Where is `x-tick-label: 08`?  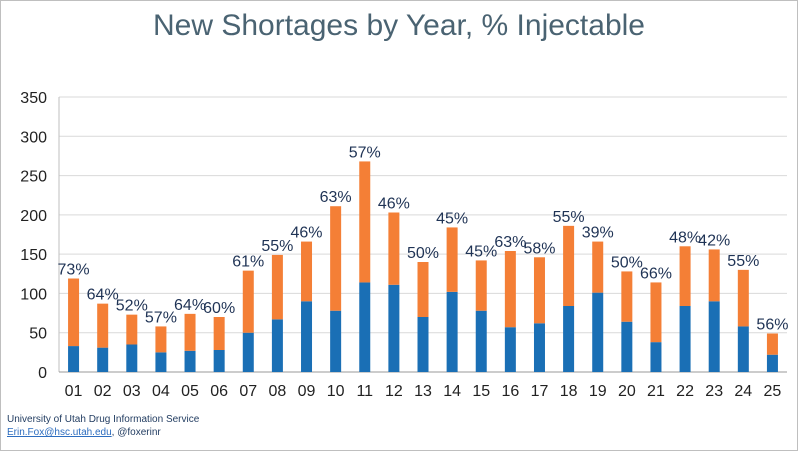 x-tick-label: 08 is located at coordinates (278, 391).